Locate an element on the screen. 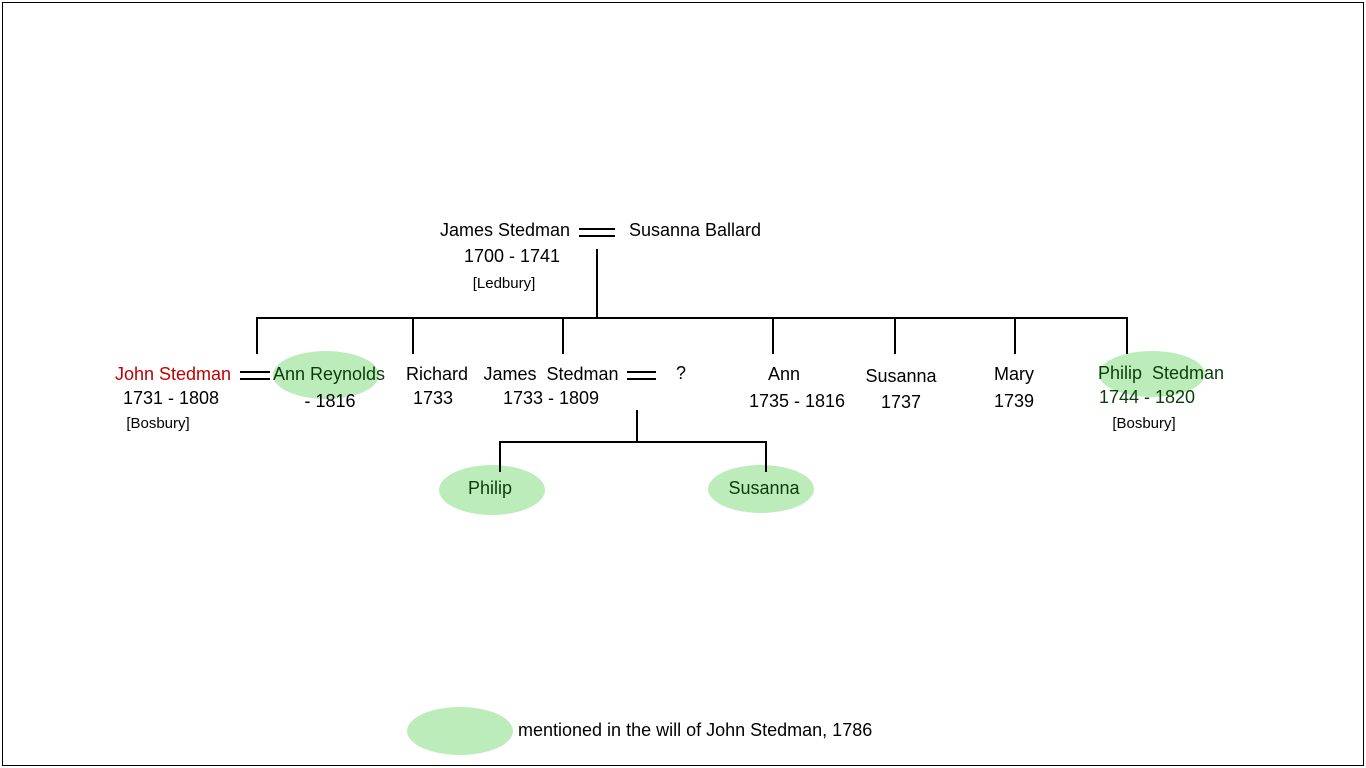 The height and width of the screenshot is (768, 1366). person-dates: 1739 is located at coordinates (1014, 401).